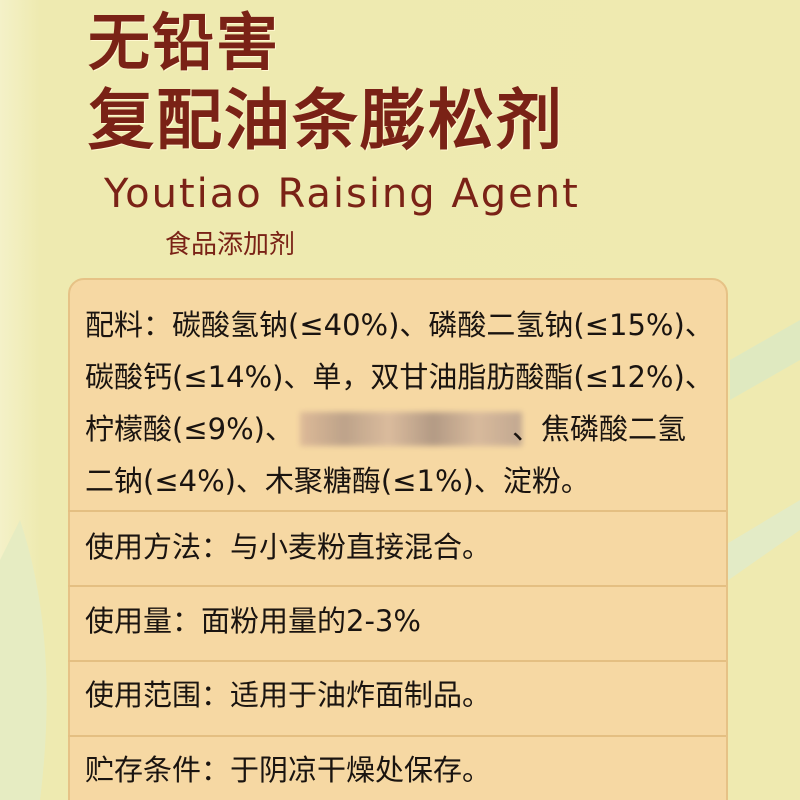  I want to click on title-line2: 复配油条膨松剂, so click(326, 120).